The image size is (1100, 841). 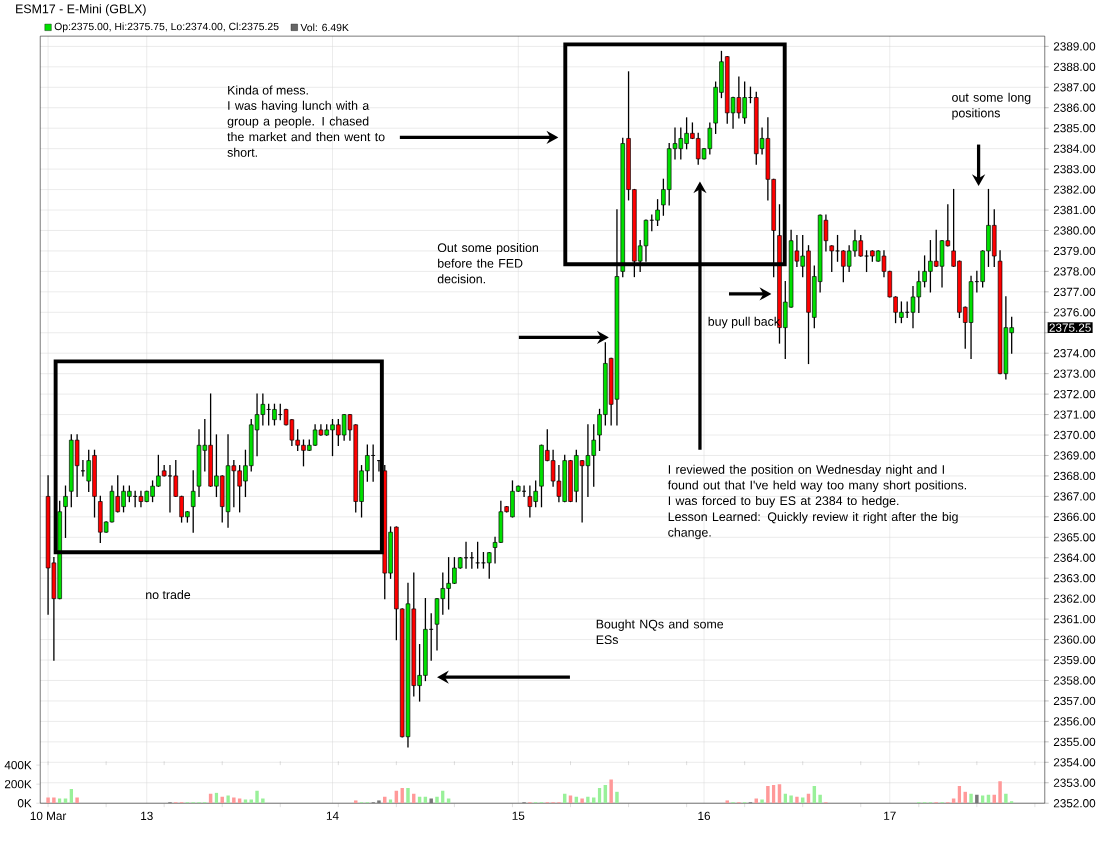 I want to click on text: Vol: 6.49K, so click(x=324, y=27).